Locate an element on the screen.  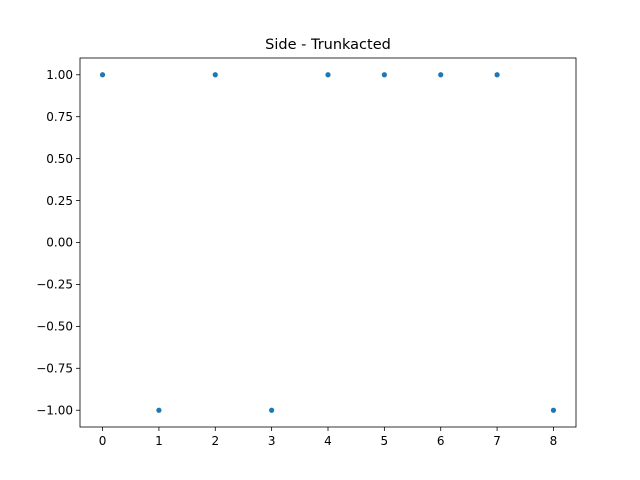
x-tick-label: 2 is located at coordinates (215, 441).